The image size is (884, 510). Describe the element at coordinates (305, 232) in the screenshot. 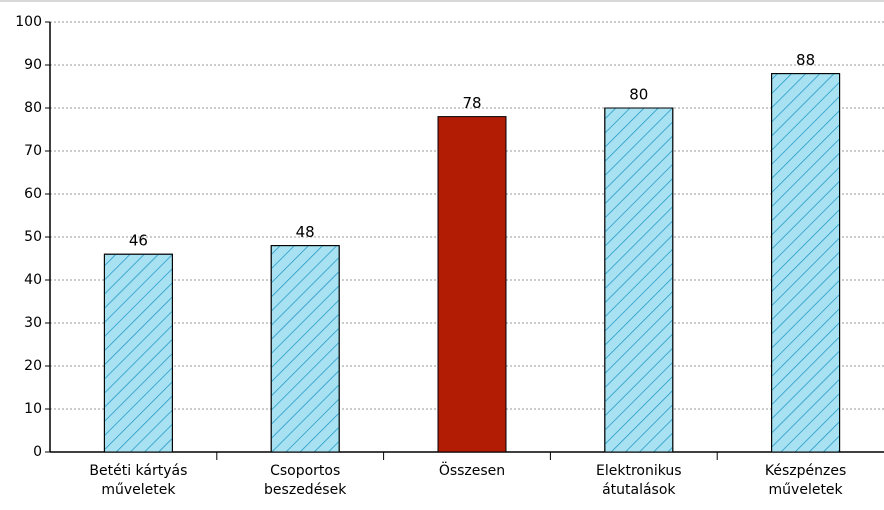

I see `value-label: 48` at that location.